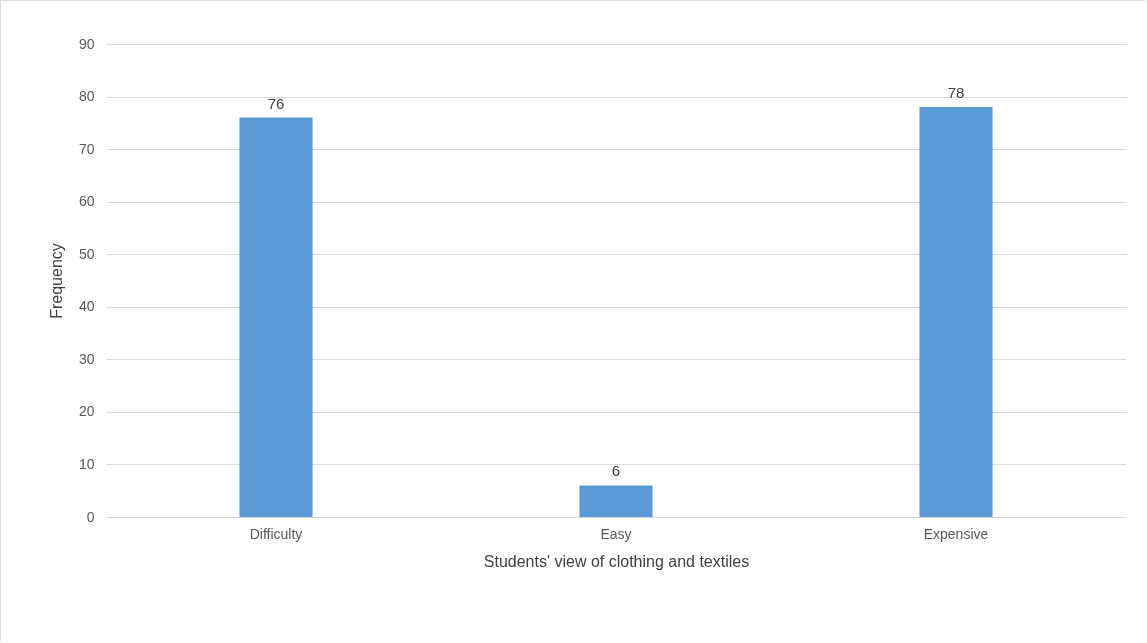 The image size is (1147, 643). I want to click on x-tick-label: Expensive, so click(956, 533).